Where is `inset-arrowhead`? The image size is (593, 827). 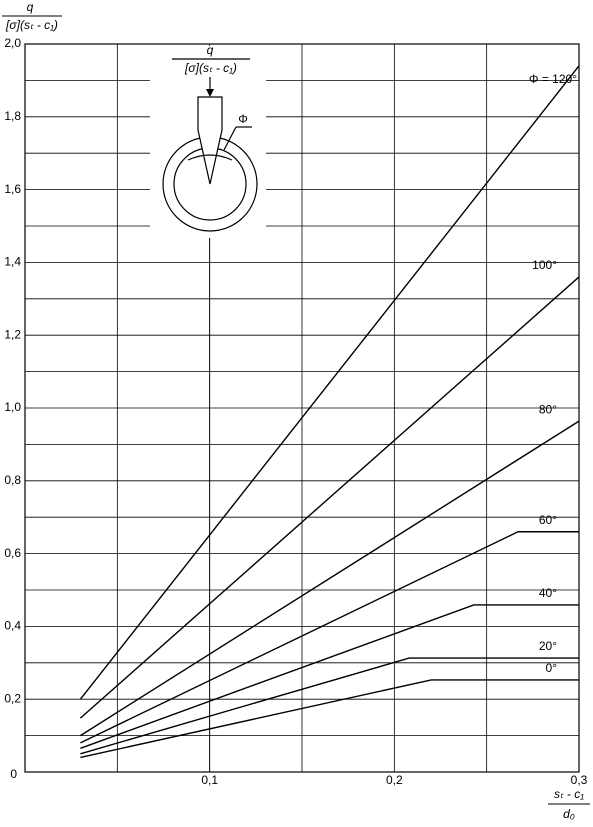 inset-arrowhead is located at coordinates (210, 93).